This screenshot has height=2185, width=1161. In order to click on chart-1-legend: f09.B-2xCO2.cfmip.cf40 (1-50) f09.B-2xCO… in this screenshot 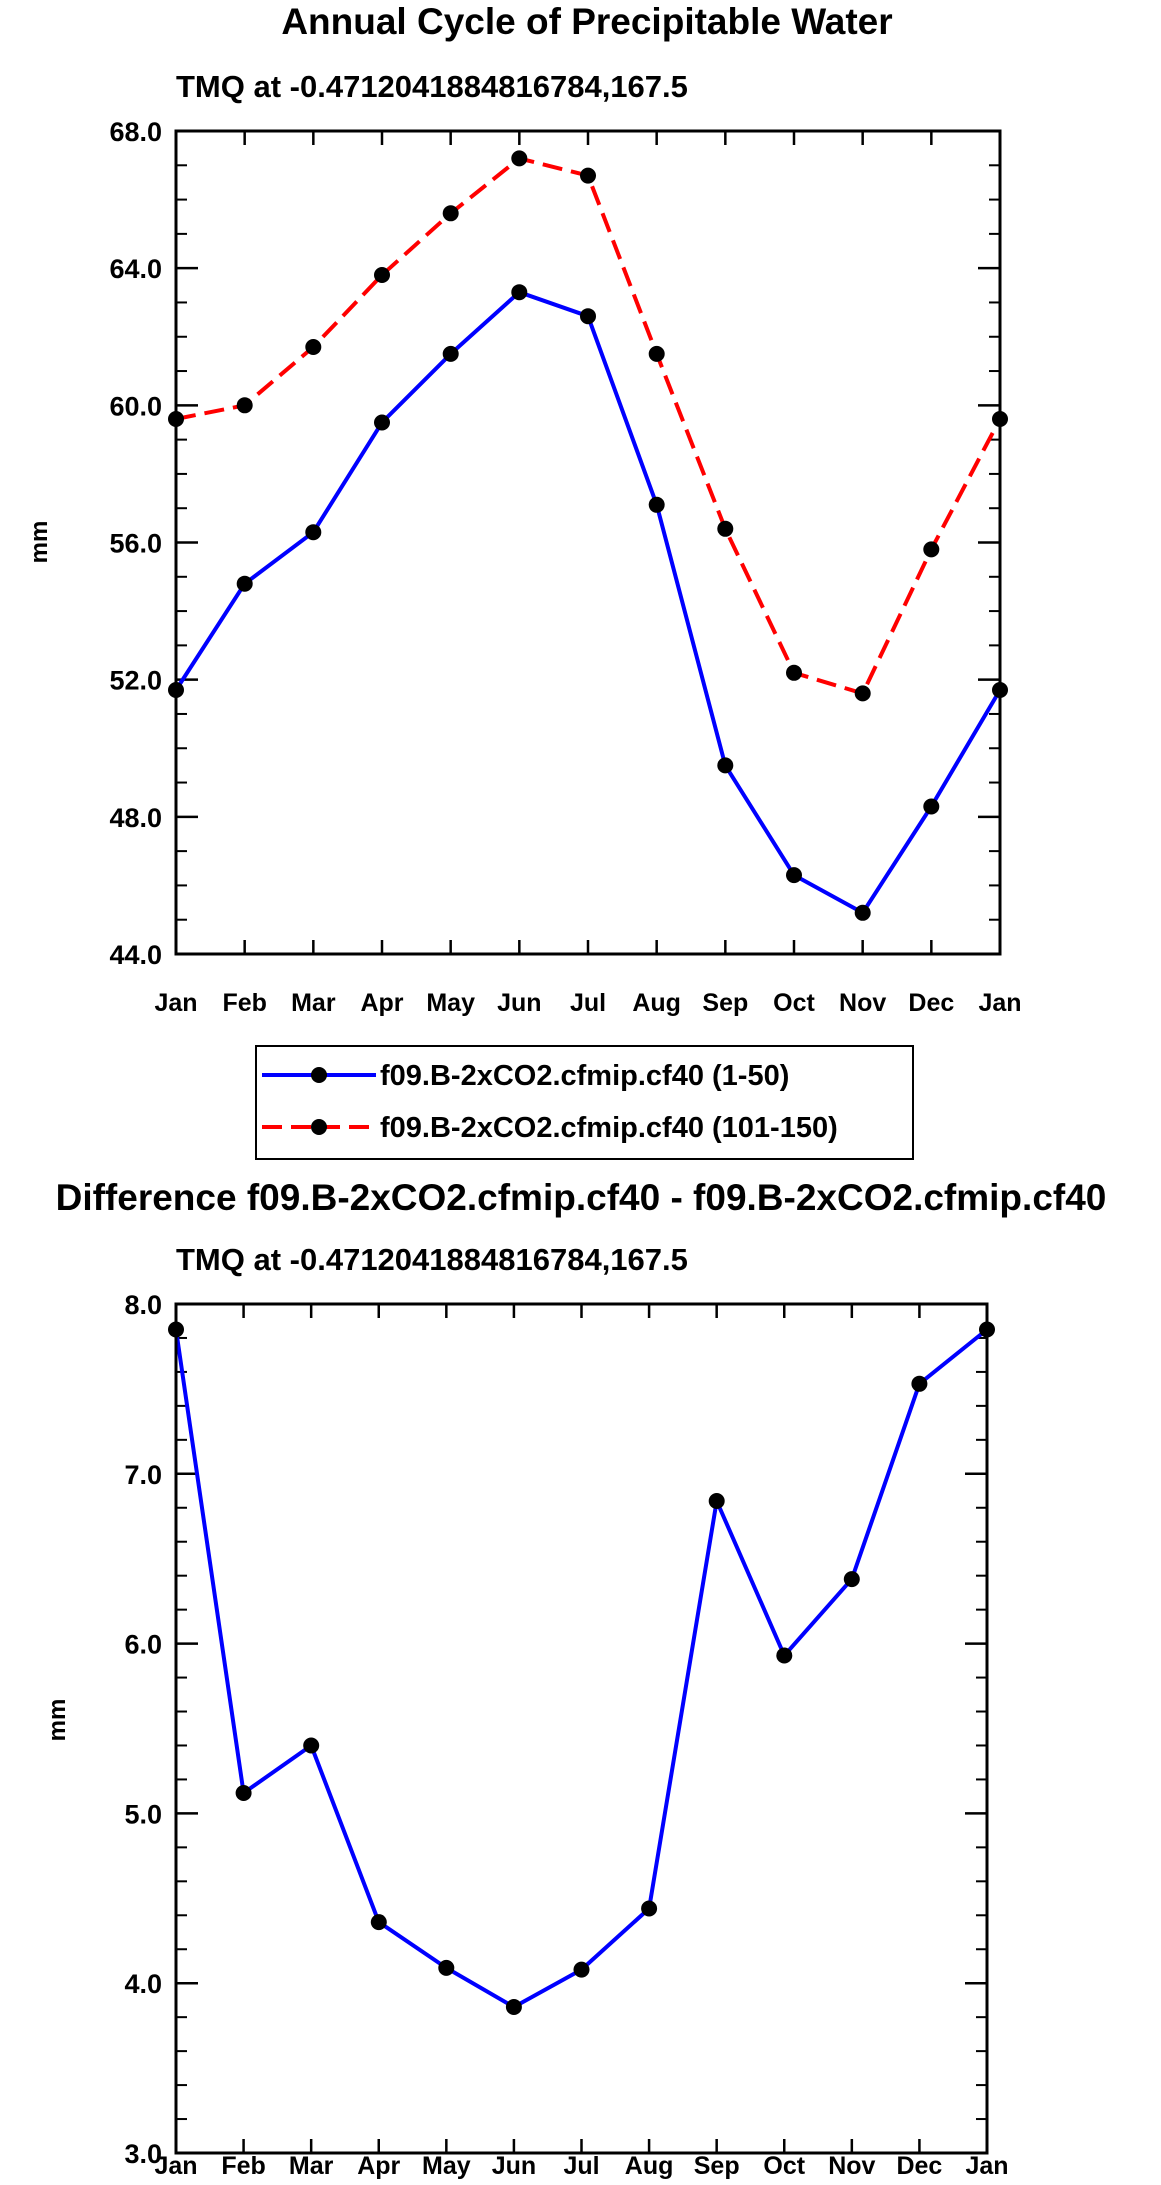, I will do `click(584, 1102)`.